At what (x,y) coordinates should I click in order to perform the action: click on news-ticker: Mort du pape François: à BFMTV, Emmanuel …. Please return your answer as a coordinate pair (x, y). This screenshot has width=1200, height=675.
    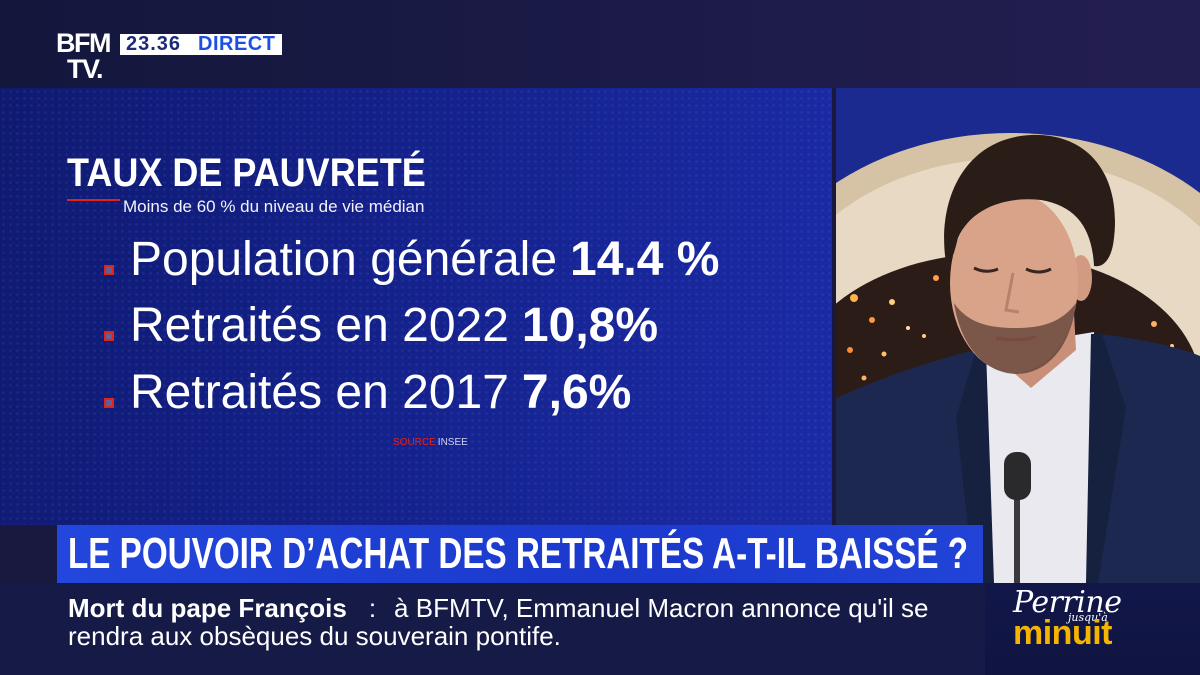
    Looking at the image, I should click on (492, 629).